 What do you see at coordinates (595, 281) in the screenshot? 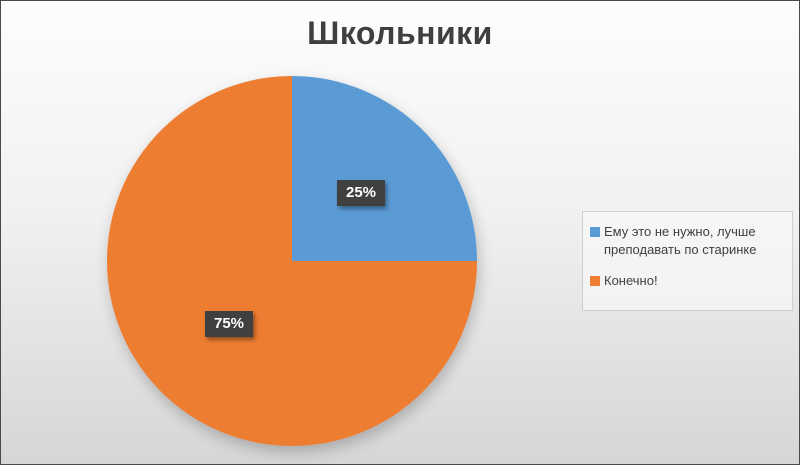
I see `legend-swatch-orange` at bounding box center [595, 281].